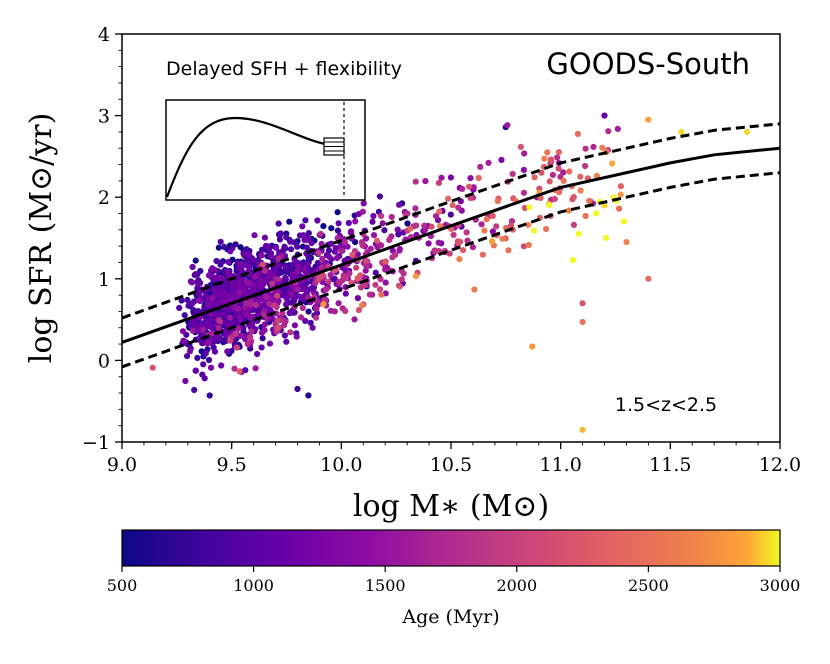 The image size is (830, 664). I want to click on colorbar-ticks: 500 1000 1500 2000 2500 3000, so click(453, 580).